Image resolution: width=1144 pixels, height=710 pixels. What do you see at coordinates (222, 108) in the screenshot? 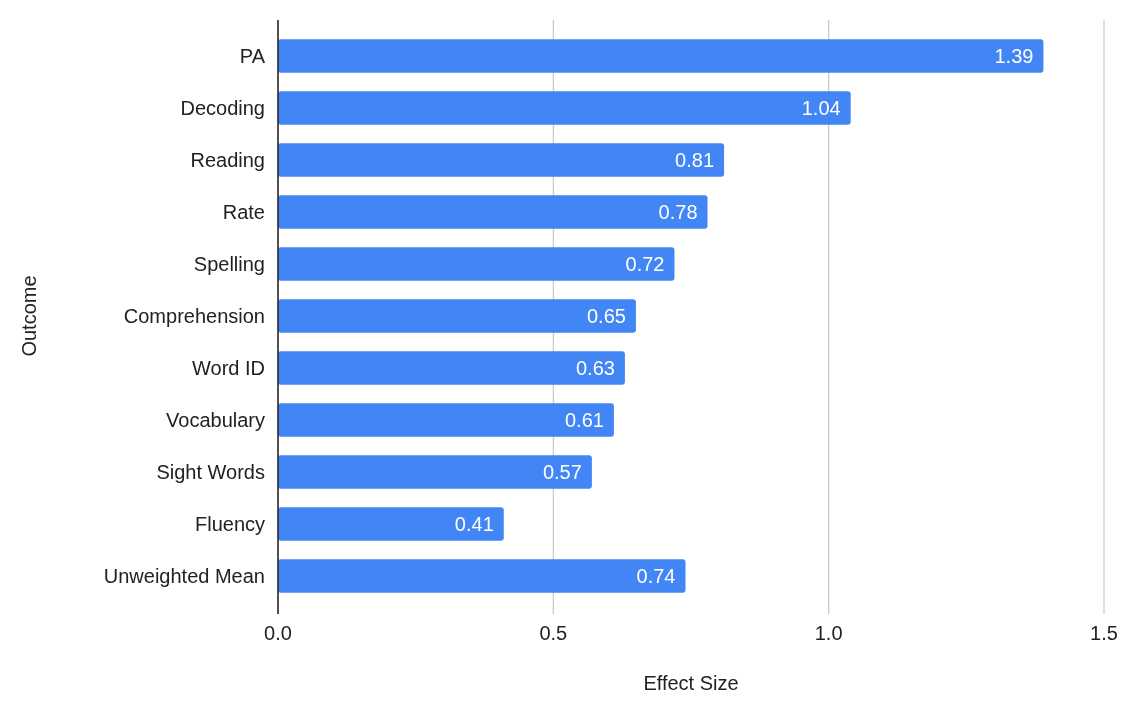
I see `y-tick-label: Decoding` at bounding box center [222, 108].